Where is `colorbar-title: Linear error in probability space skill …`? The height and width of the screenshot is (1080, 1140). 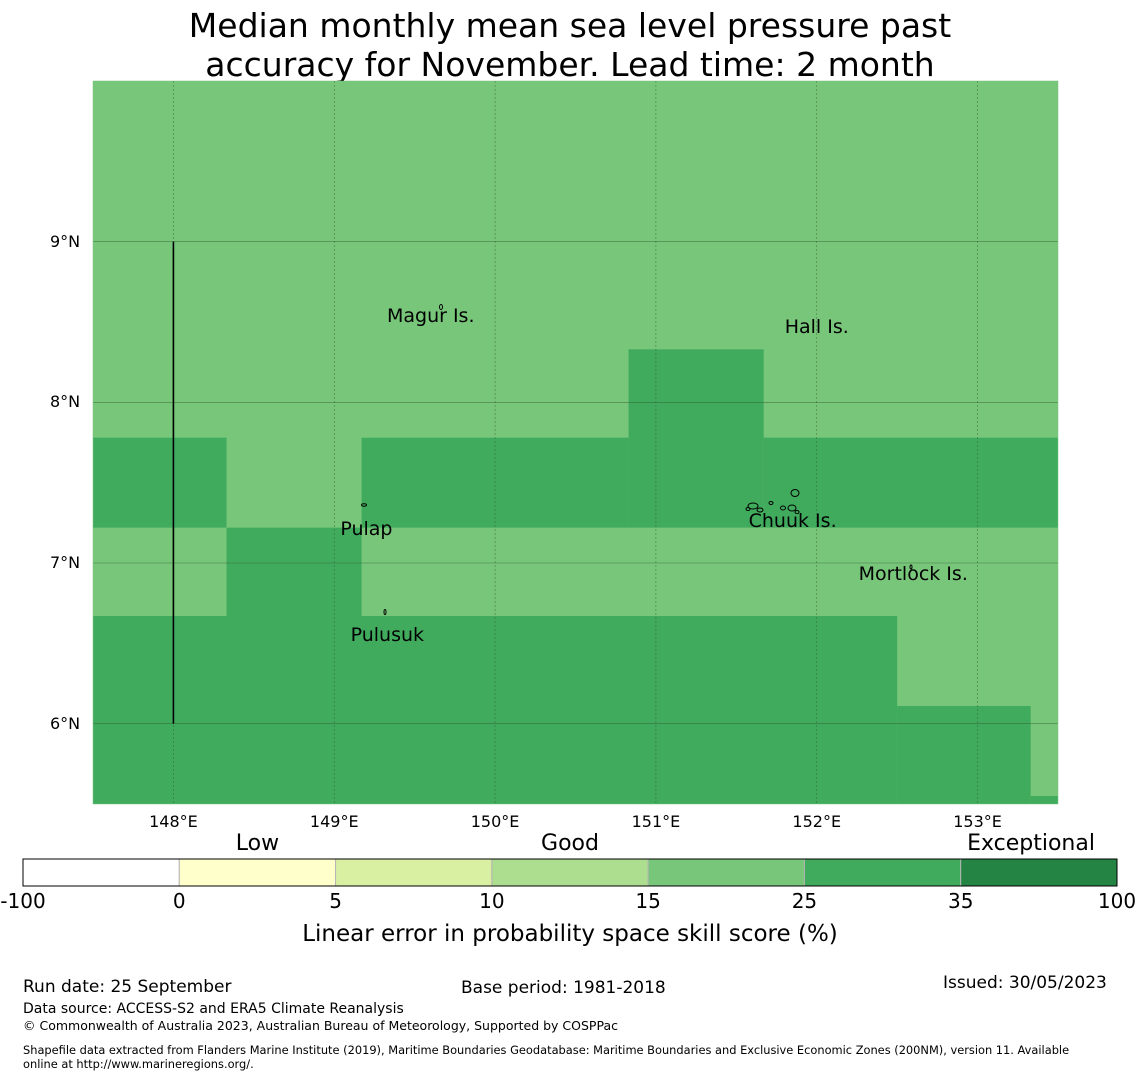
colorbar-title: Linear error in probability space skill … is located at coordinates (570, 934).